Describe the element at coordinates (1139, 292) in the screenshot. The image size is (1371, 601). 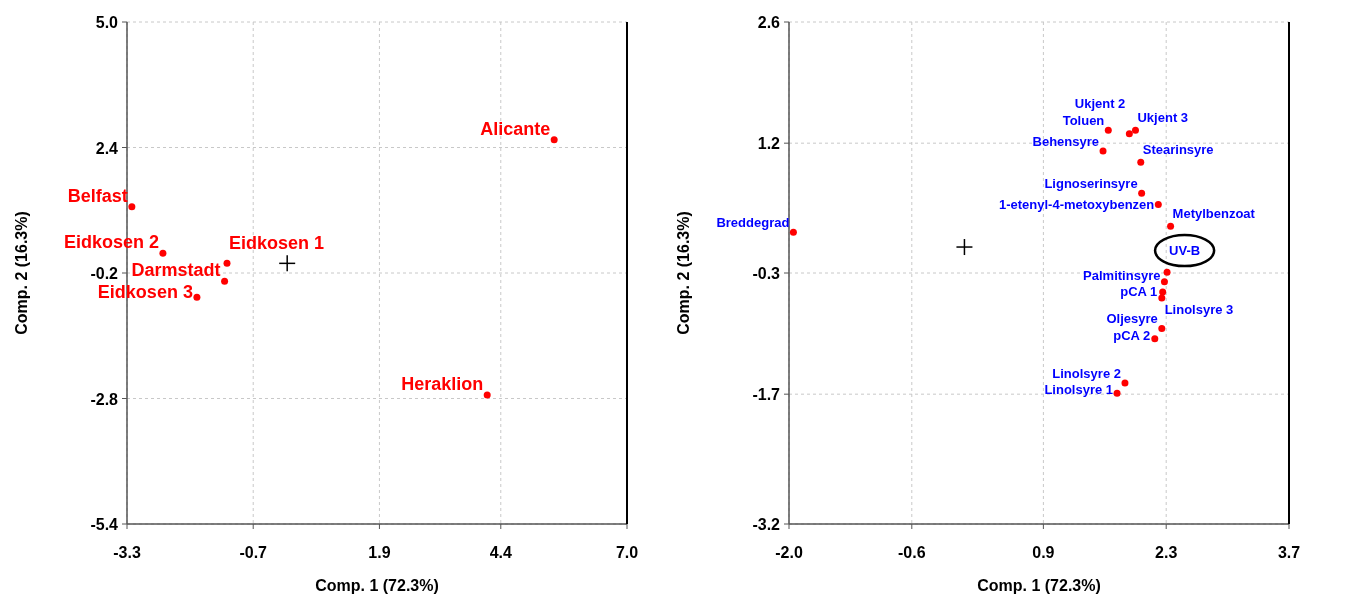
I see `annotation: pCA 1` at that location.